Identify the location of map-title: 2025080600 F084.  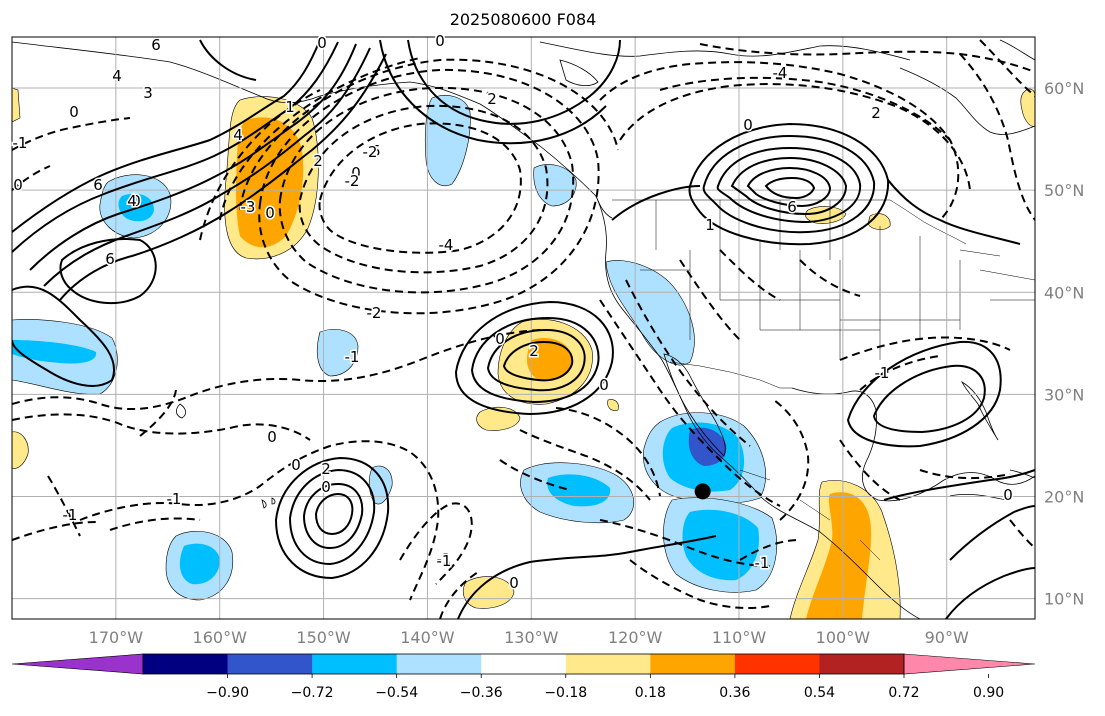
(523, 19).